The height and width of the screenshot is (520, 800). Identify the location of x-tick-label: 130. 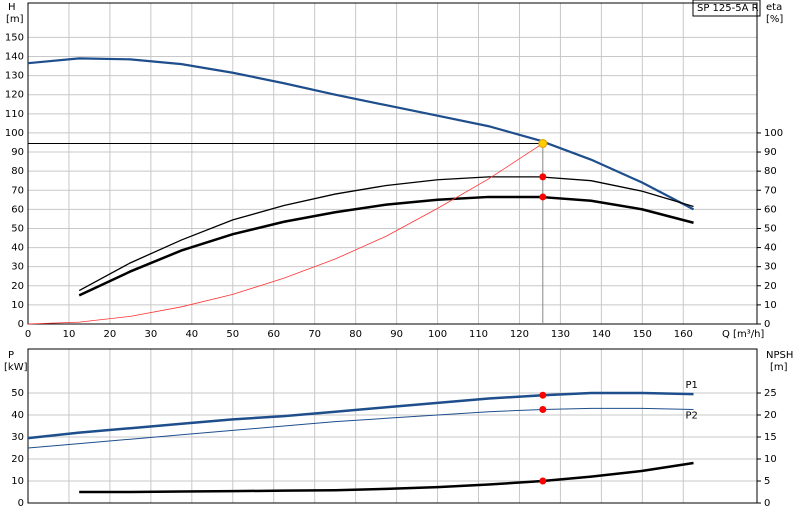
(560, 334).